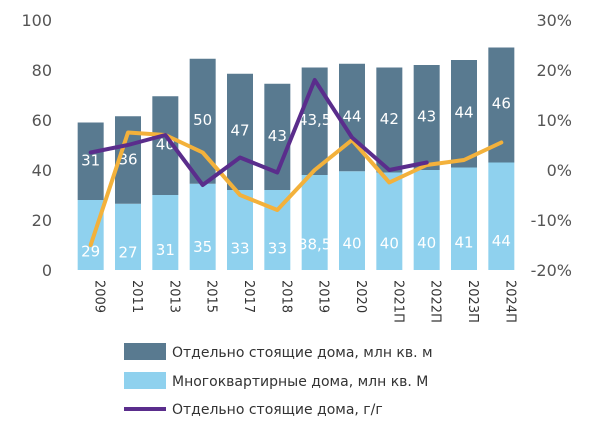 The width and height of the screenshot is (600, 443). I want to click on legend-label-2: Отдельно стоящие дома, г/г, so click(277, 410).